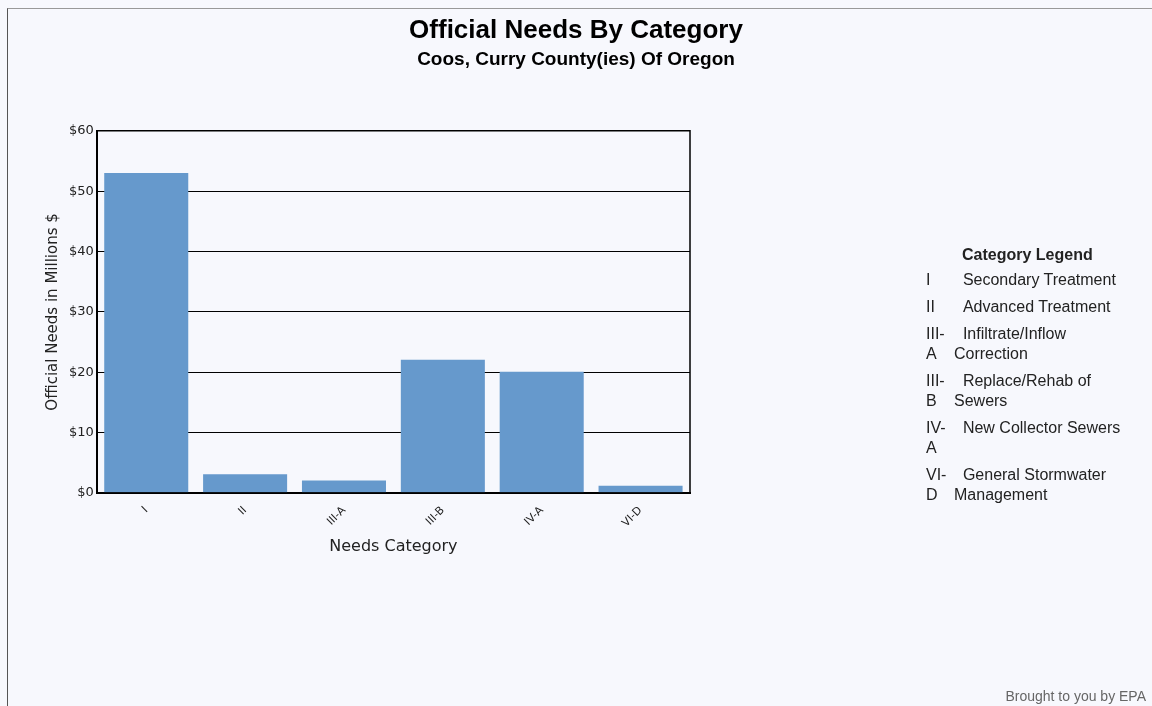 This screenshot has height=706, width=1152. I want to click on chart-title: Official Needs By Category, so click(576, 29).